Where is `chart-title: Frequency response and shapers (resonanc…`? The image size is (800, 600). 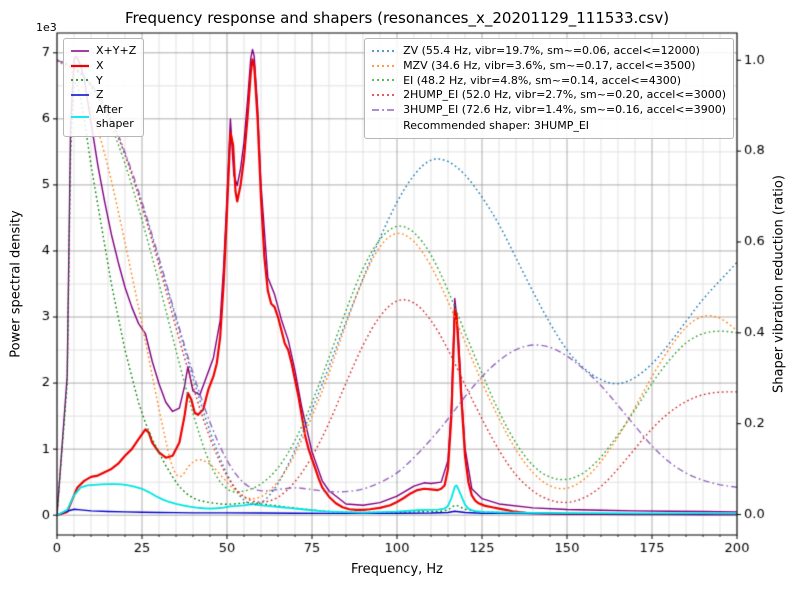 chart-title: Frequency response and shapers (resonanc… is located at coordinates (397, 18).